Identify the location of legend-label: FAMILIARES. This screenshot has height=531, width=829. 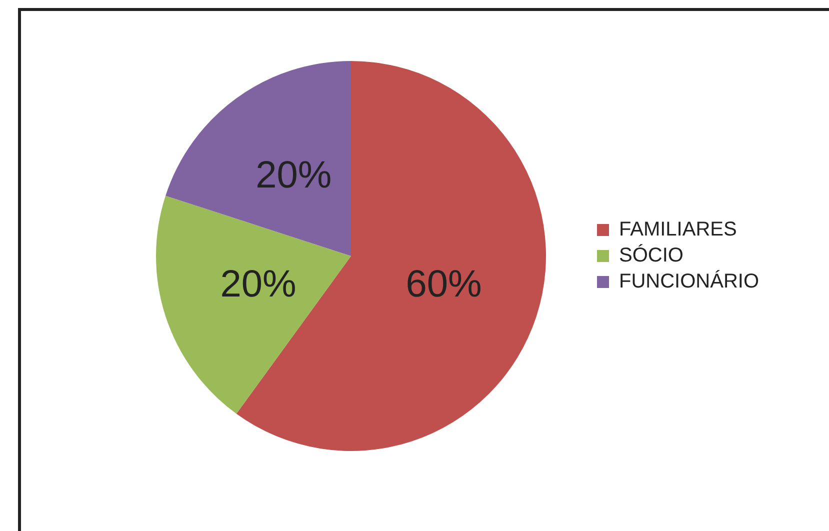
(678, 229).